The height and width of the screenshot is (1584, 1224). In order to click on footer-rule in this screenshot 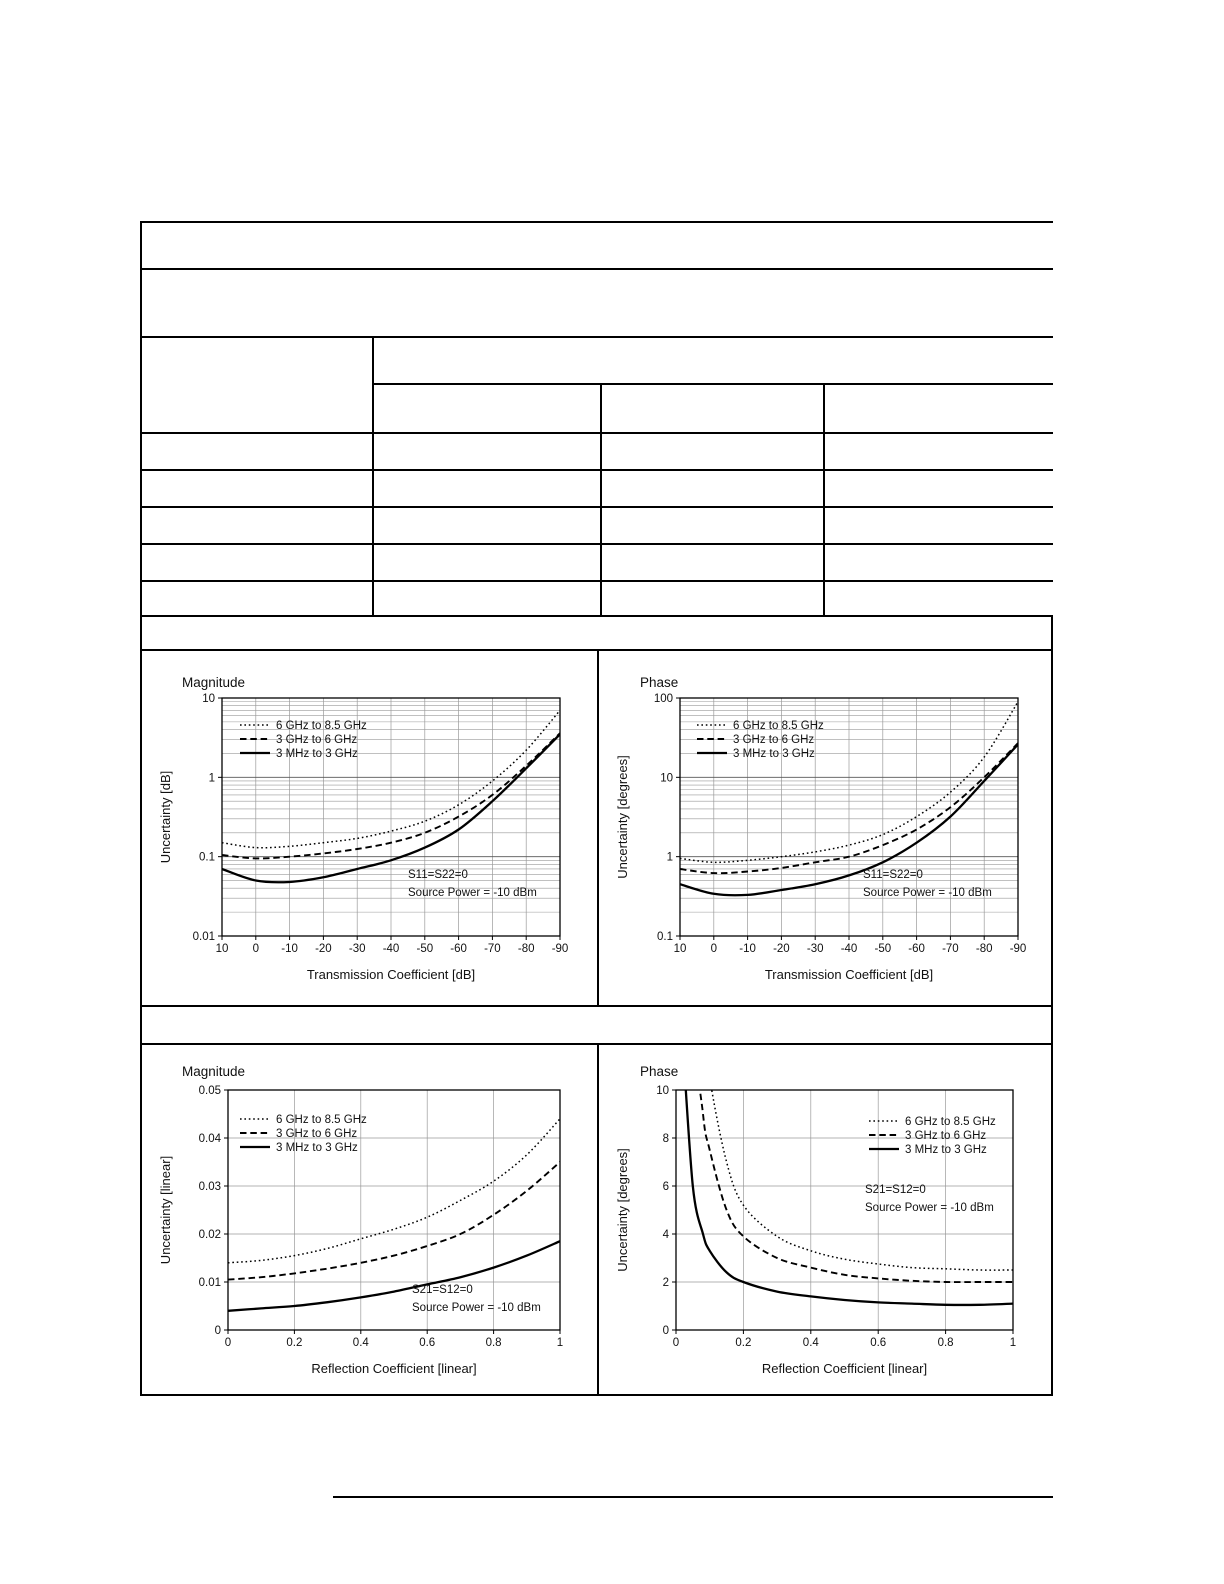, I will do `click(693, 1497)`.